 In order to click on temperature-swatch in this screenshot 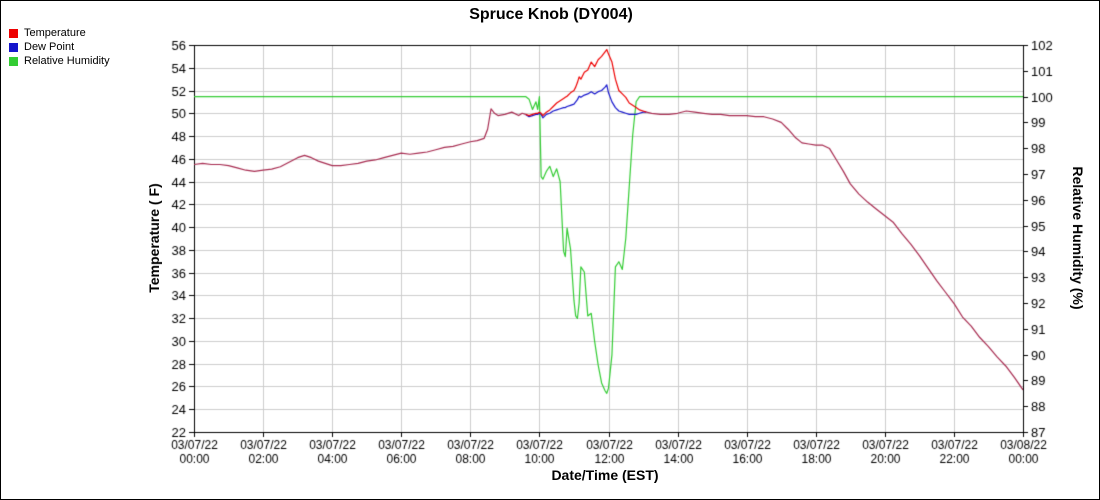, I will do `click(13, 33)`.